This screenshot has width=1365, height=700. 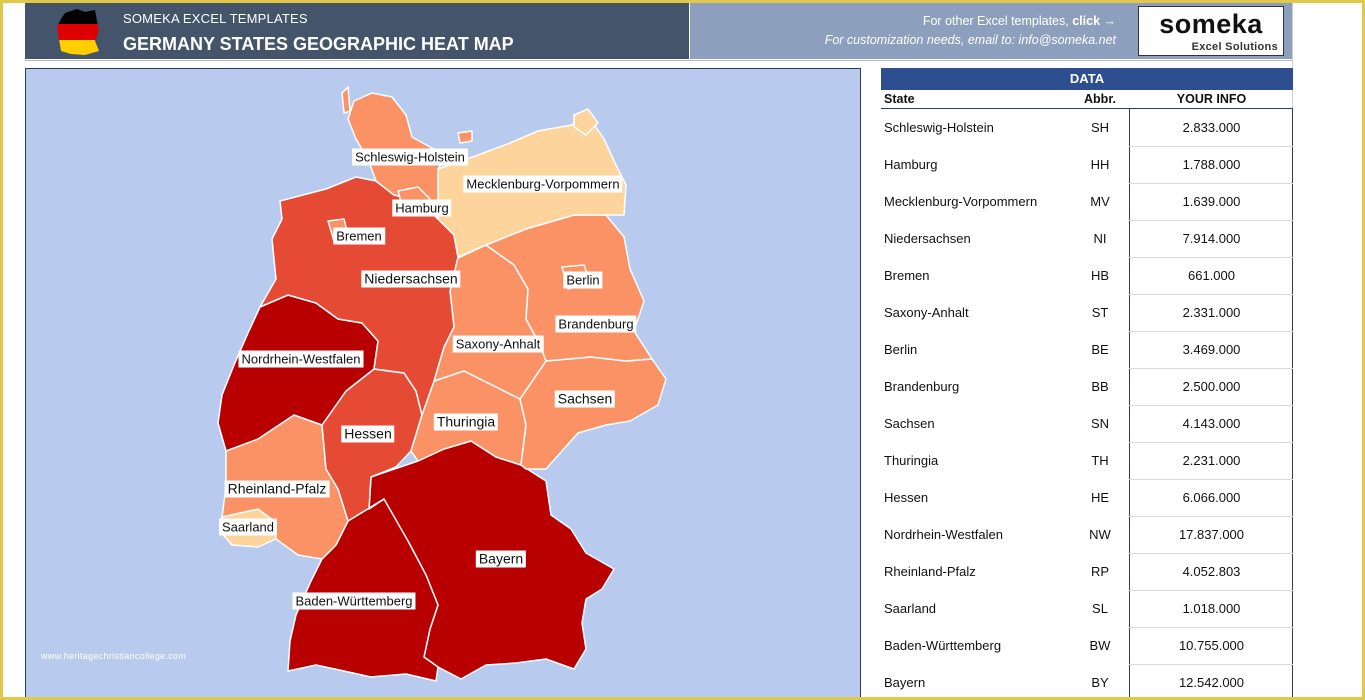 I want to click on cell-your-info: 4.052.803, so click(x=1211, y=571).